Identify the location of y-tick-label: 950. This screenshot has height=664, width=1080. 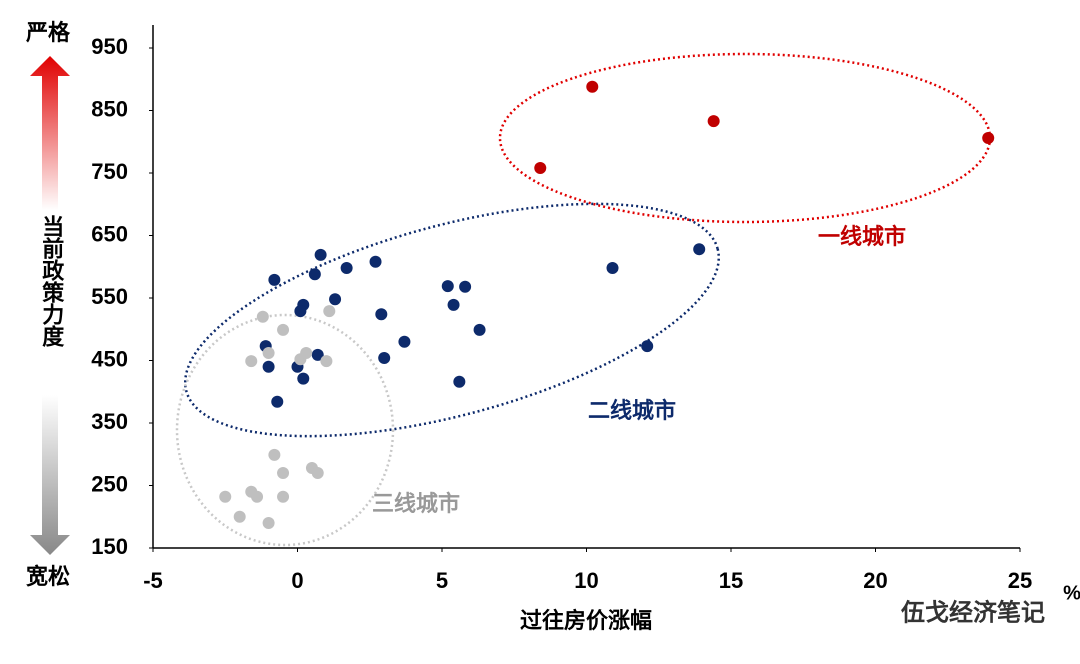
(109, 46).